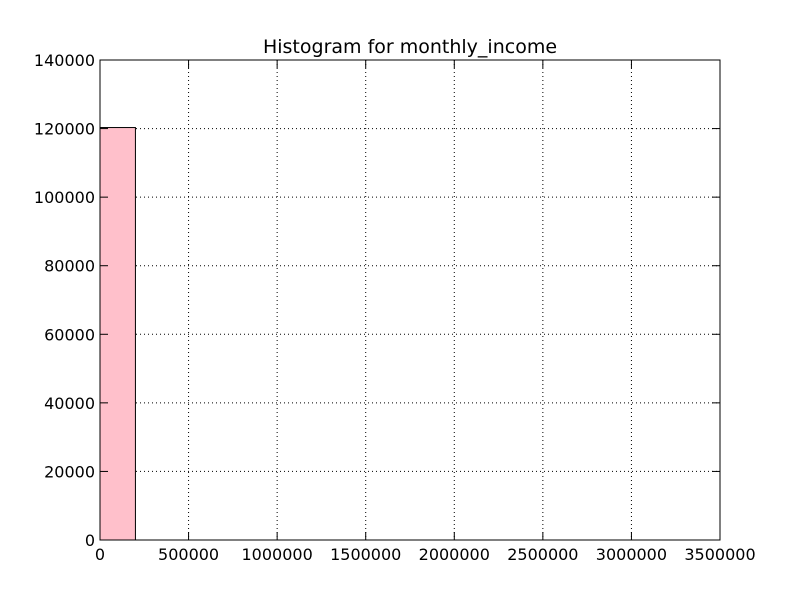 This screenshot has height=600, width=800. Describe the element at coordinates (188, 554) in the screenshot. I see `x-tick-label: 500000` at that location.